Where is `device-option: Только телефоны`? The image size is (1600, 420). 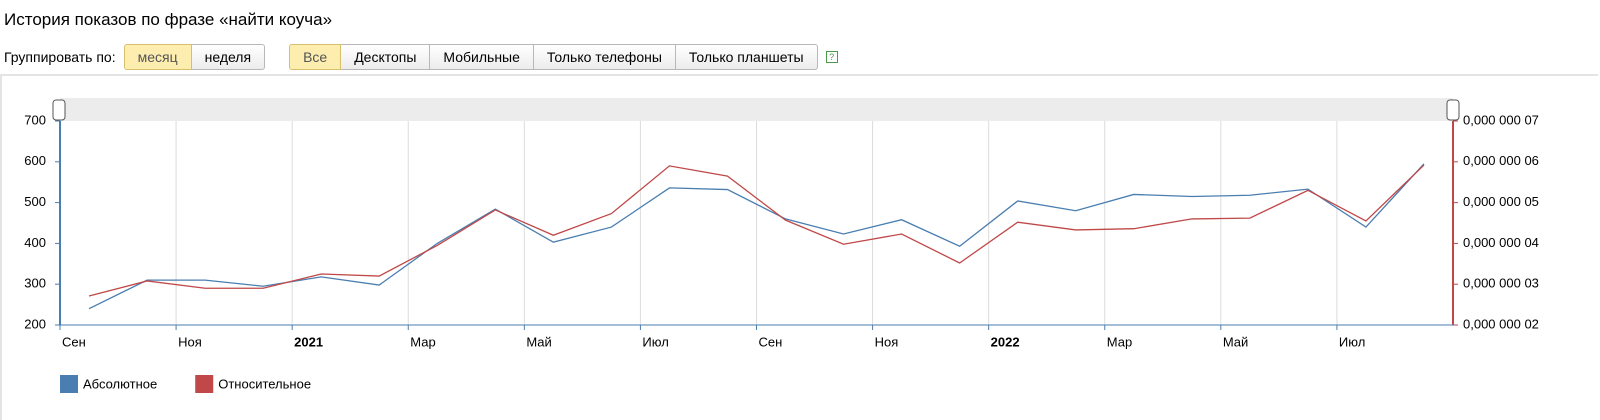
device-option: Только телефоны is located at coordinates (604, 57).